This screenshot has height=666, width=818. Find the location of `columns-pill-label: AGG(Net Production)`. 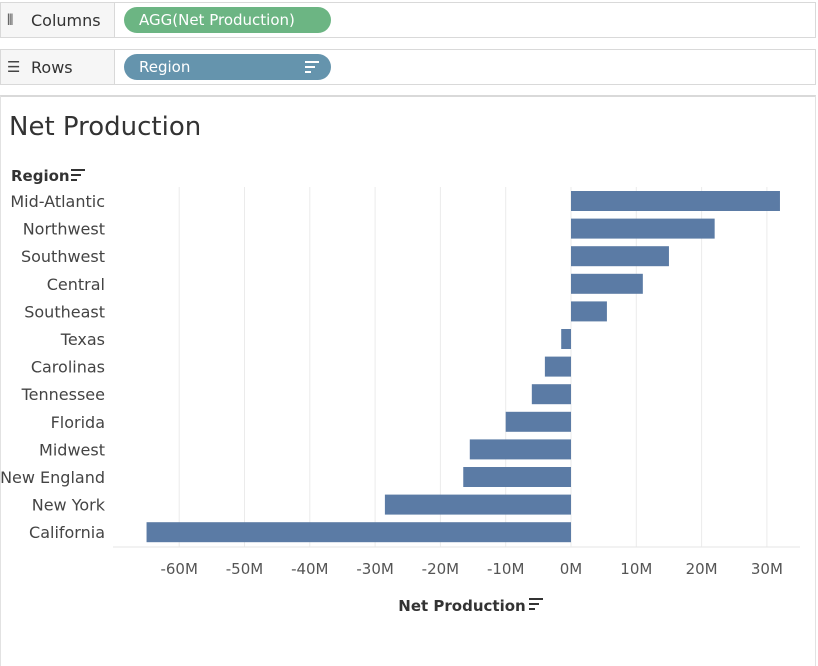

columns-pill-label: AGG(Net Production) is located at coordinates (217, 20).